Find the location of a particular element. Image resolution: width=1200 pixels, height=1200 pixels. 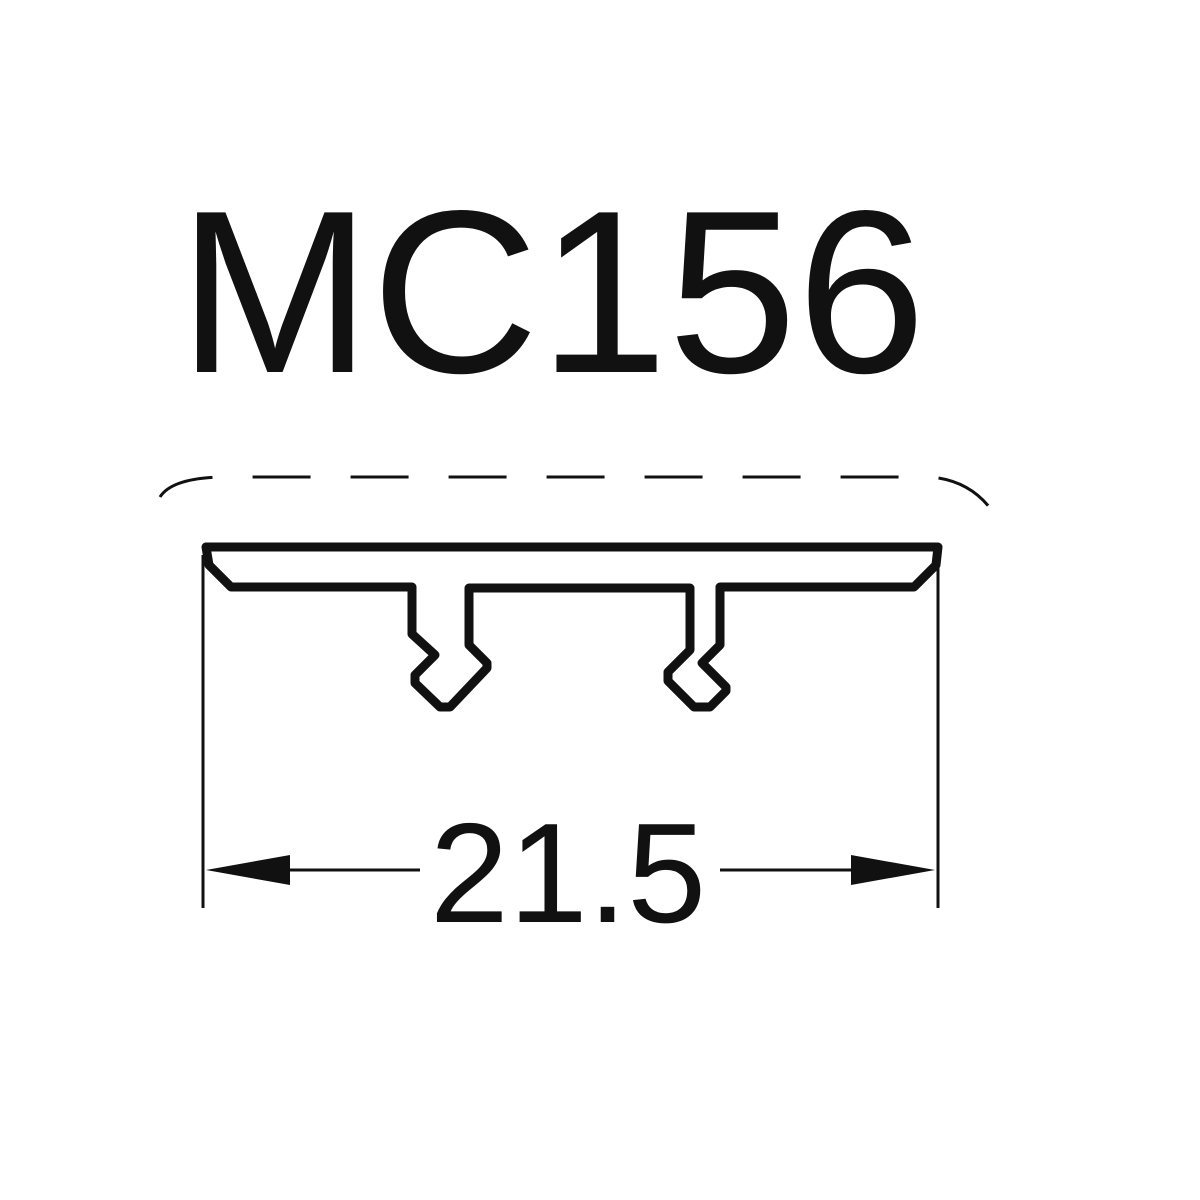

mounting-surface-dashed-line is located at coordinates (575, 492).